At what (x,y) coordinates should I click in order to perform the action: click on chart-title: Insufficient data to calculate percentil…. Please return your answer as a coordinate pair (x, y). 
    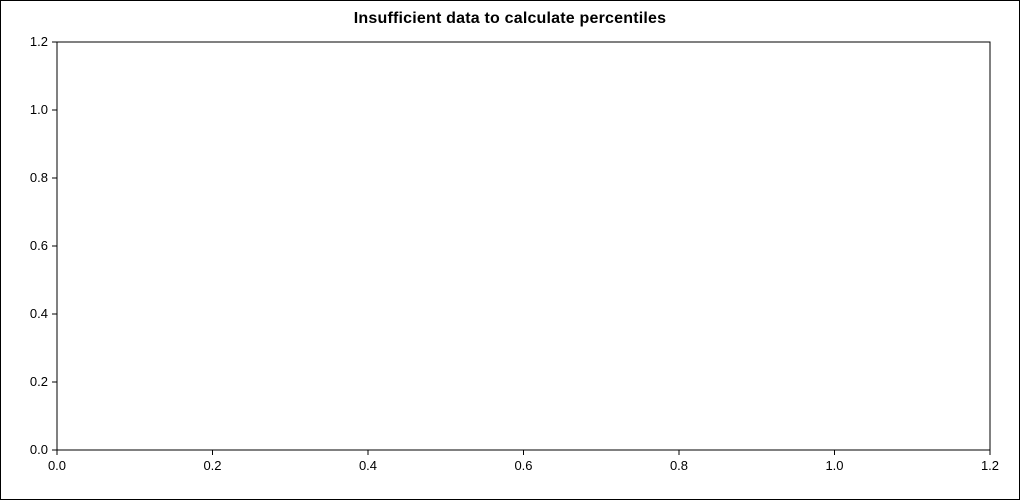
    Looking at the image, I should click on (510, 18).